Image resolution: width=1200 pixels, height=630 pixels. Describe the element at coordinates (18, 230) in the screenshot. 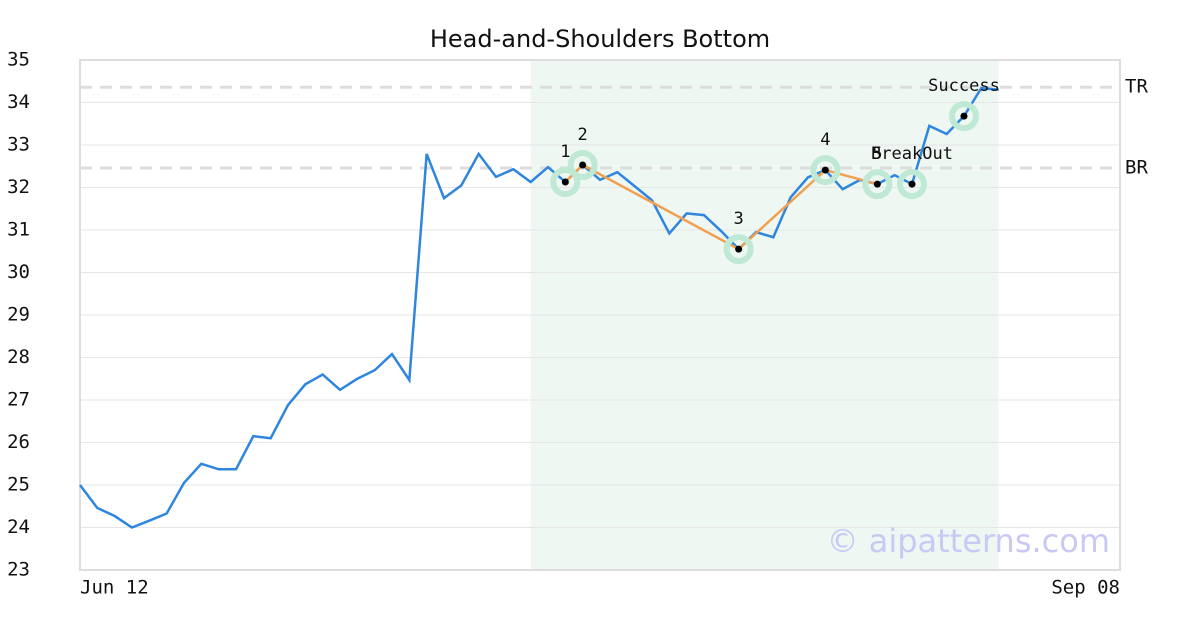

I see `y-tick-label: 31` at that location.